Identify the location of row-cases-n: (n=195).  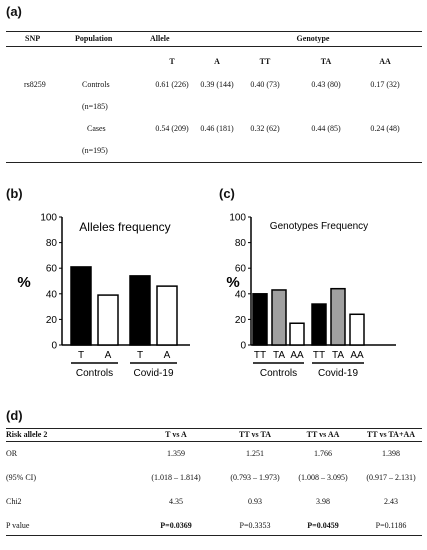
(95, 150).